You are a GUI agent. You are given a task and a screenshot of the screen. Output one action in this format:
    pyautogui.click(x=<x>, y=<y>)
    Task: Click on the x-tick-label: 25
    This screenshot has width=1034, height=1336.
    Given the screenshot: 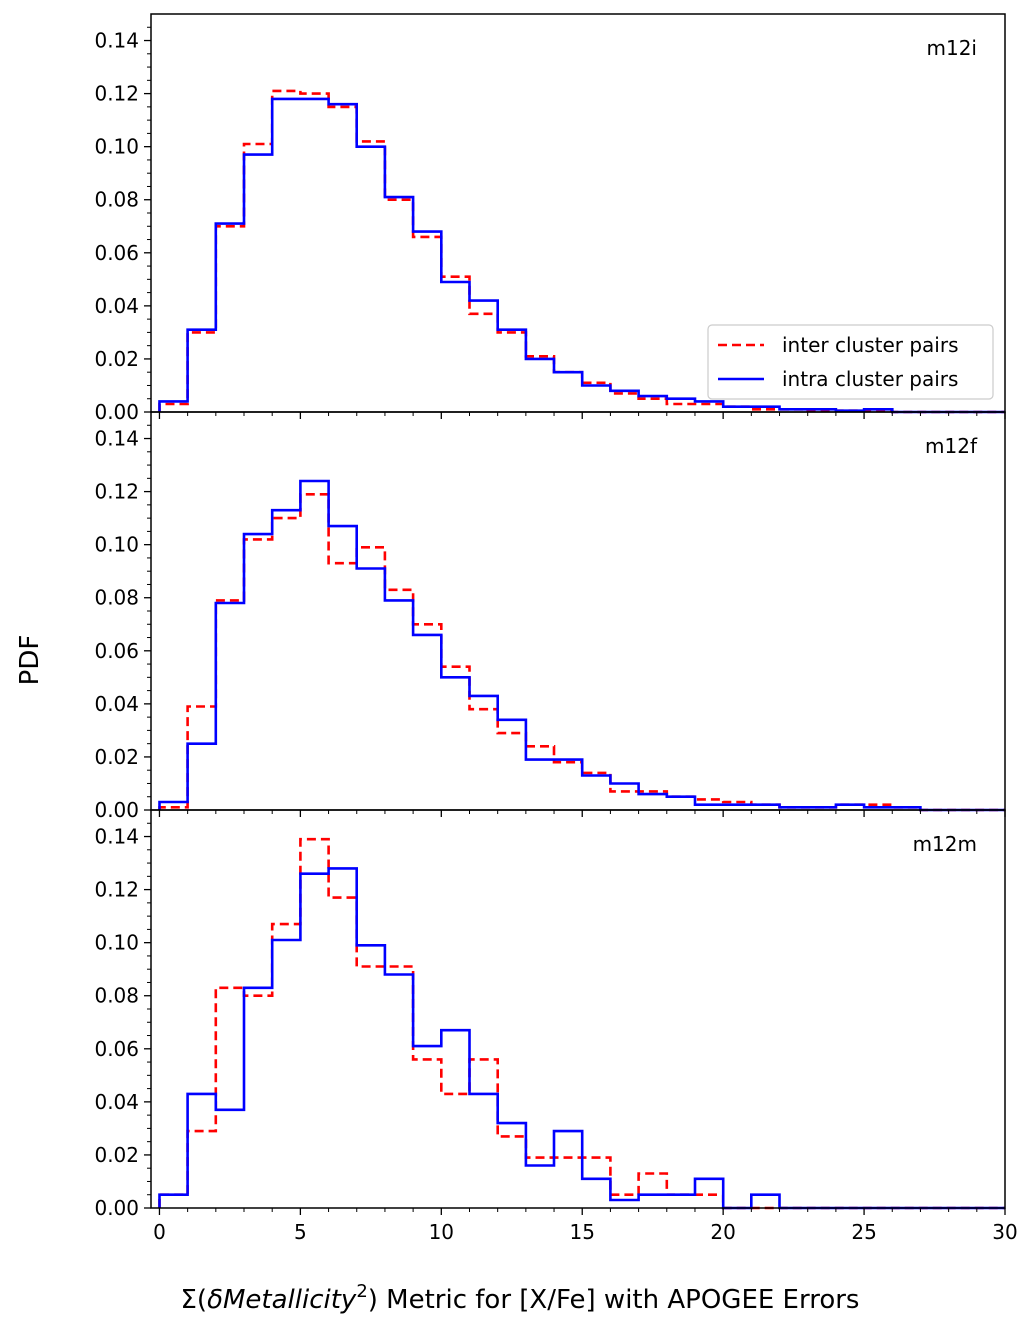 What is the action you would take?
    pyautogui.click(x=863, y=1232)
    